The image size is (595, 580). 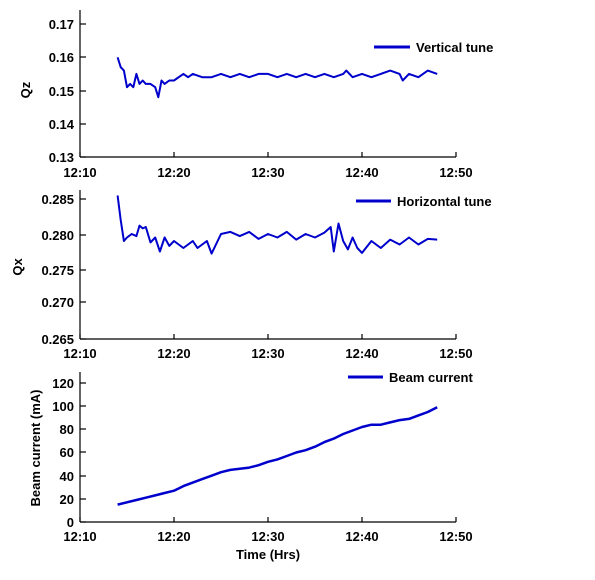 I want to click on y-tick-label: 0.270, so click(x=57, y=302).